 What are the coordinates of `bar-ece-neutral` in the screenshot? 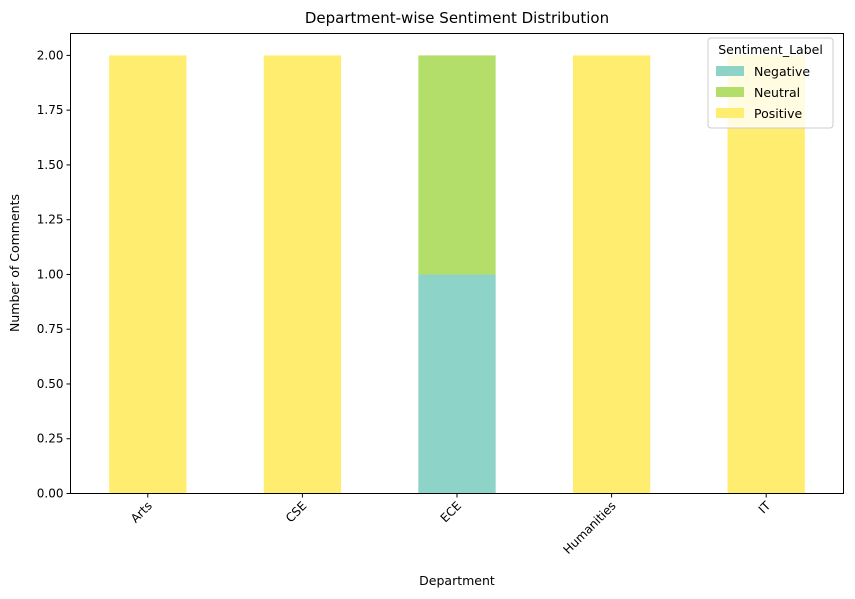 It's located at (457, 165).